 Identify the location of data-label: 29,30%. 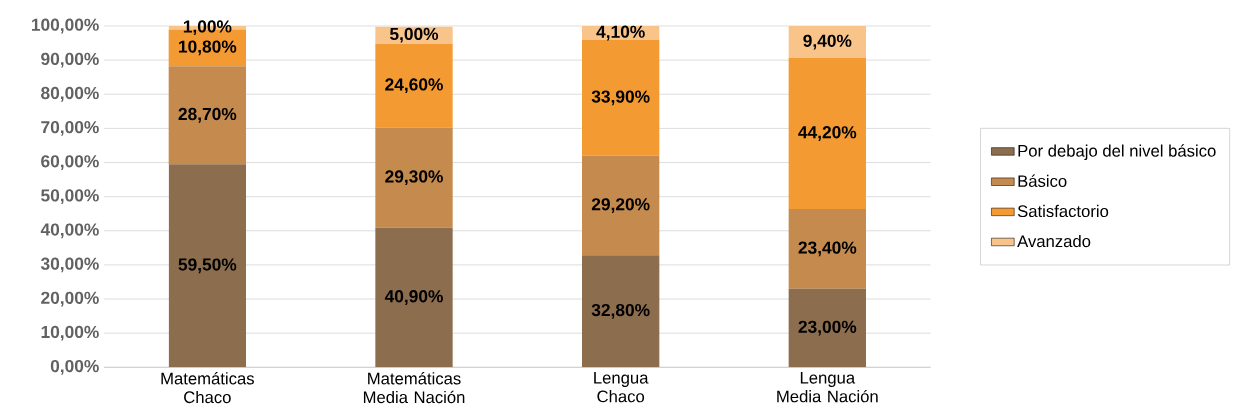
(414, 178).